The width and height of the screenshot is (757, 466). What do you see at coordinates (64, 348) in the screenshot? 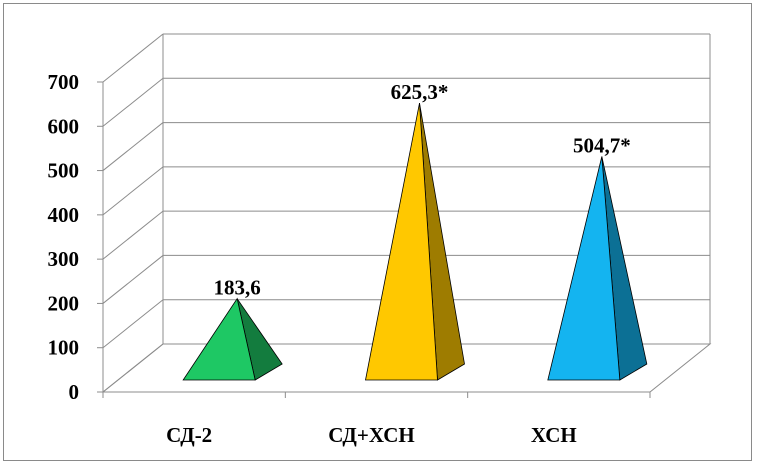
I see `y-tick-label: 100` at bounding box center [64, 348].